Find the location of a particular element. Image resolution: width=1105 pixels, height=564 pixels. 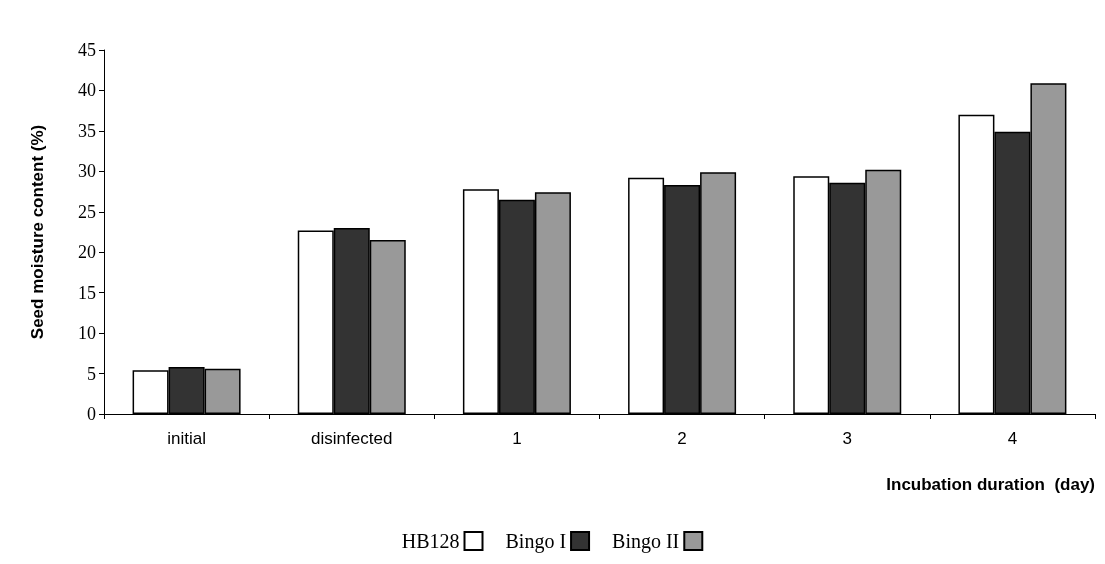

y-tick-label: 5 is located at coordinates (91, 373).